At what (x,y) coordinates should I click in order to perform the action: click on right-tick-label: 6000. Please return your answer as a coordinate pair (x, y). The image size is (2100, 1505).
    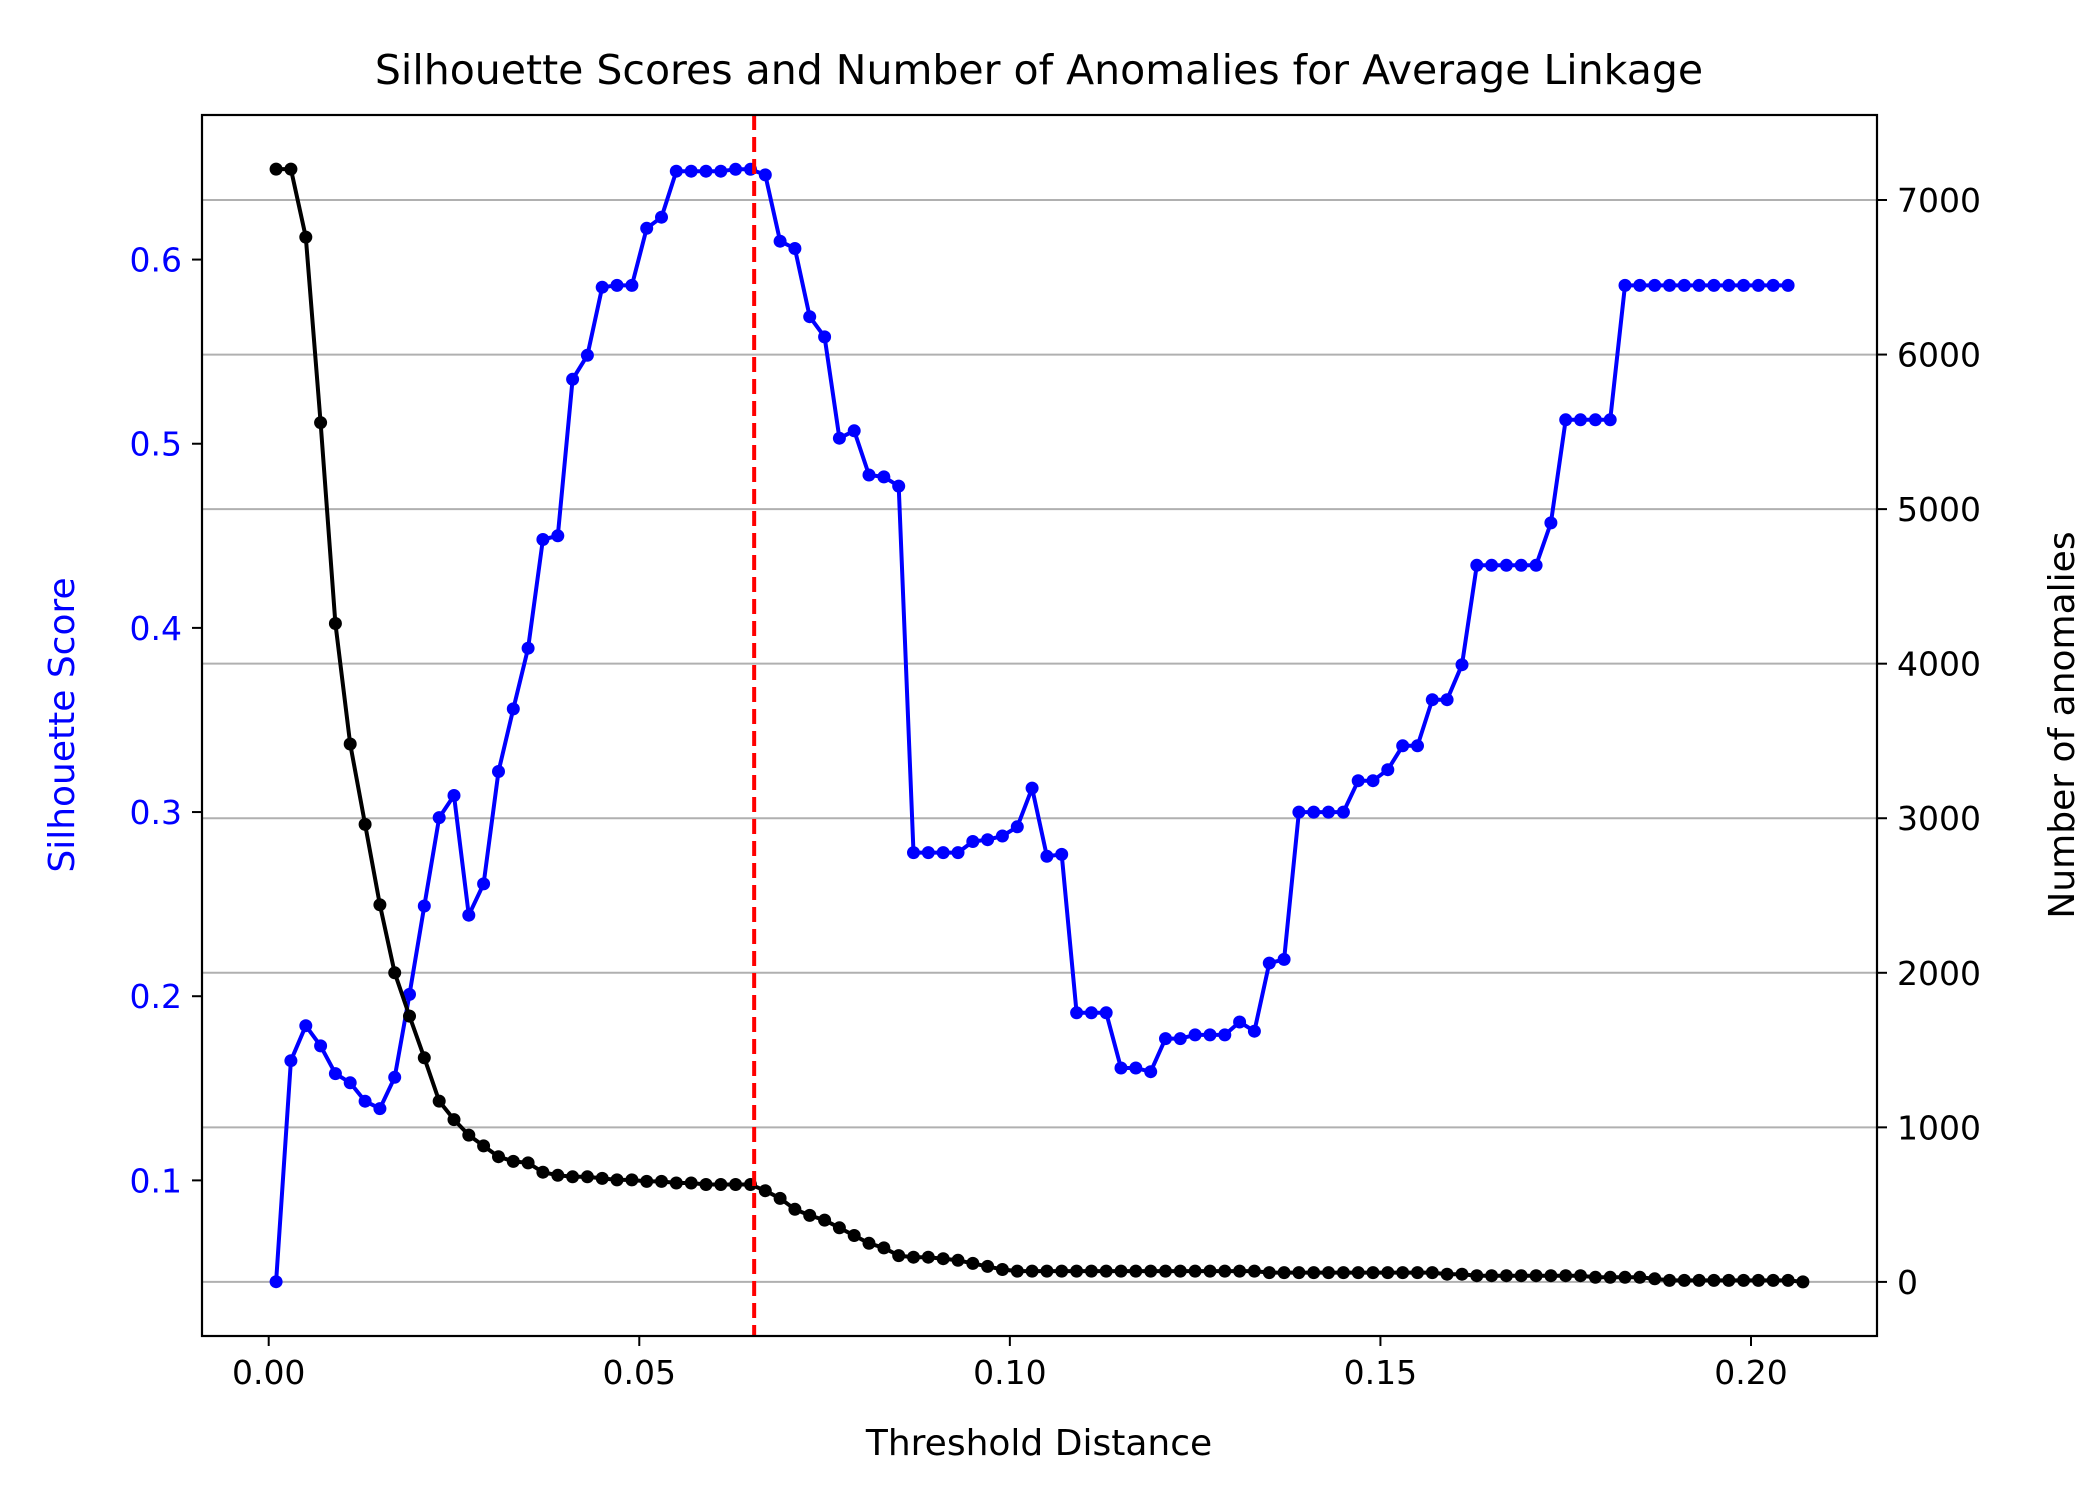
    Looking at the image, I should click on (1939, 355).